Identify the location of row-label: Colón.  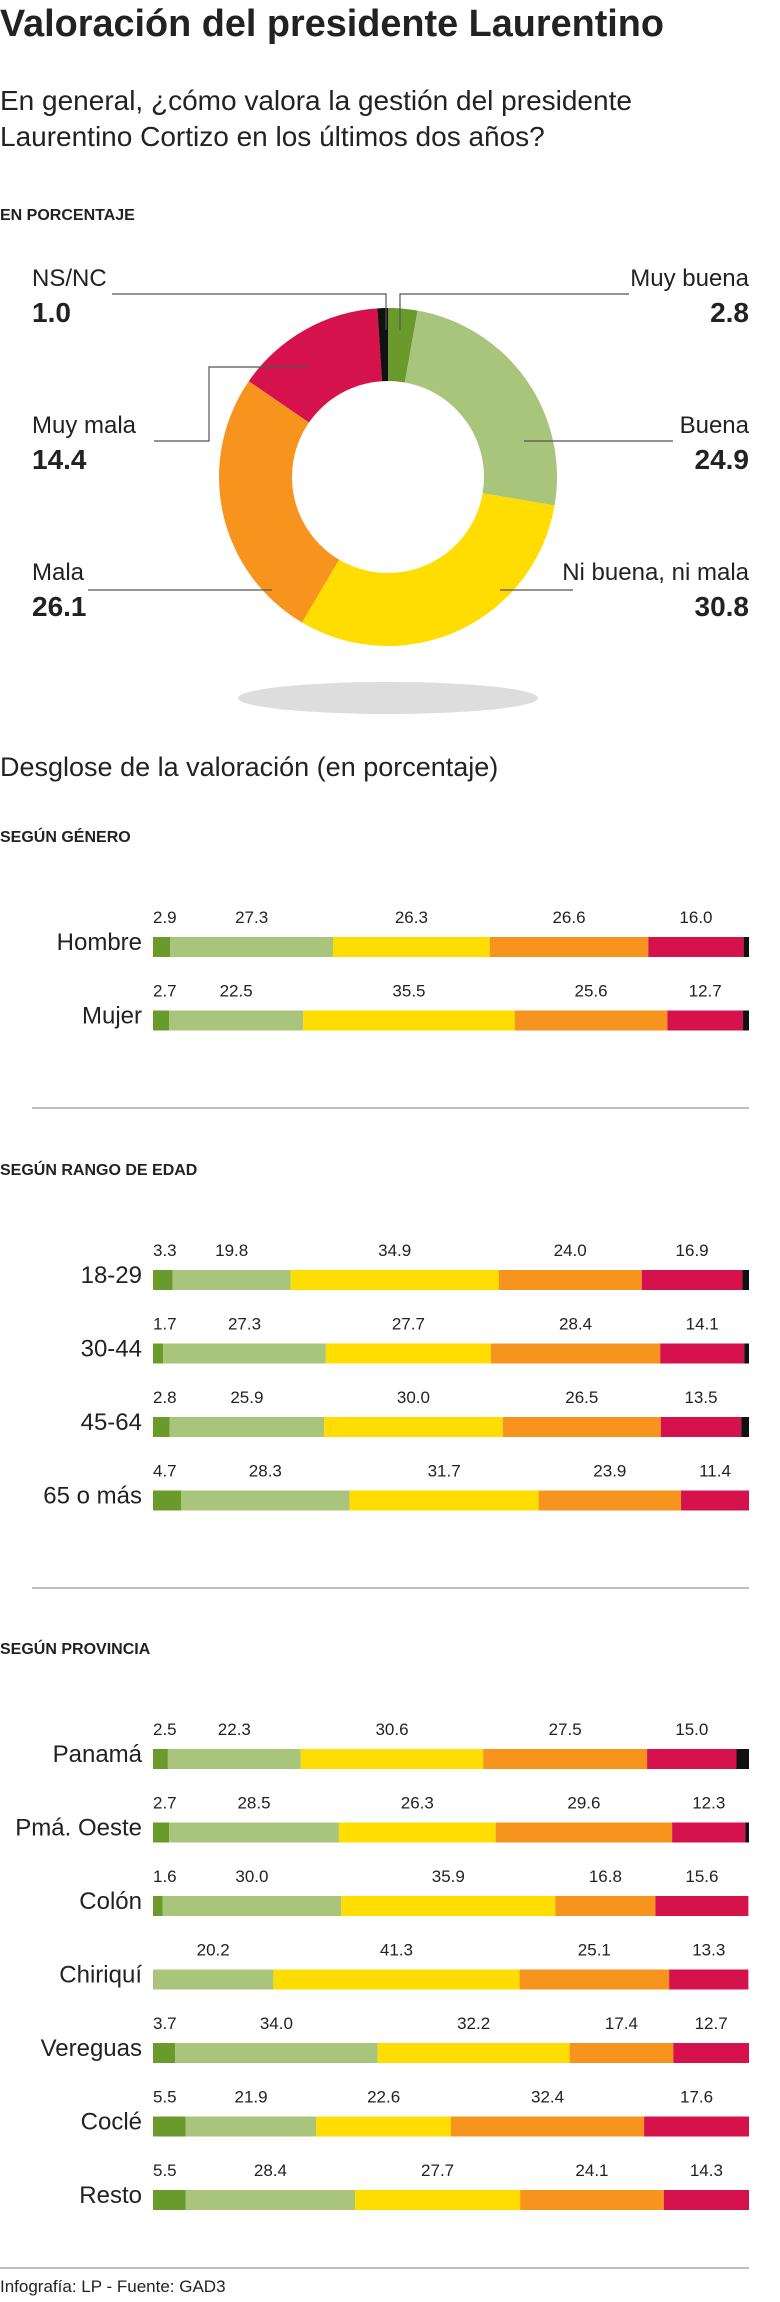
(110, 1901).